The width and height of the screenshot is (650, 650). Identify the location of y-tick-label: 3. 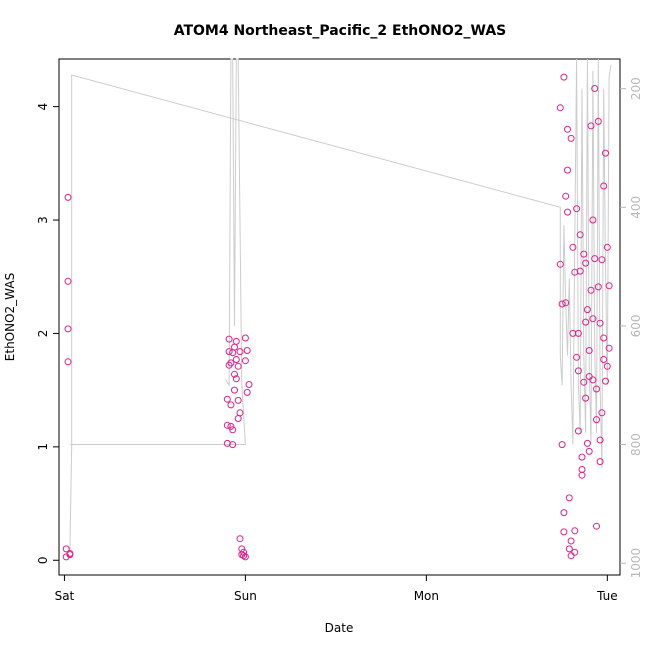
(43, 220).